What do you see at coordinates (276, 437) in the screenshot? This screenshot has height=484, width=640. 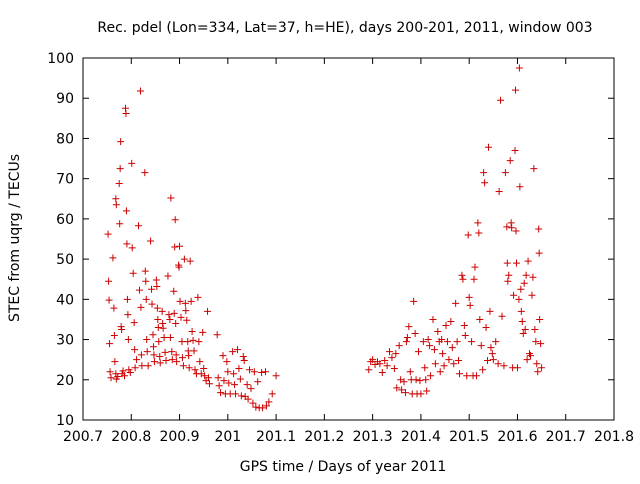 I see `x-tick-label: 201.1` at bounding box center [276, 437].